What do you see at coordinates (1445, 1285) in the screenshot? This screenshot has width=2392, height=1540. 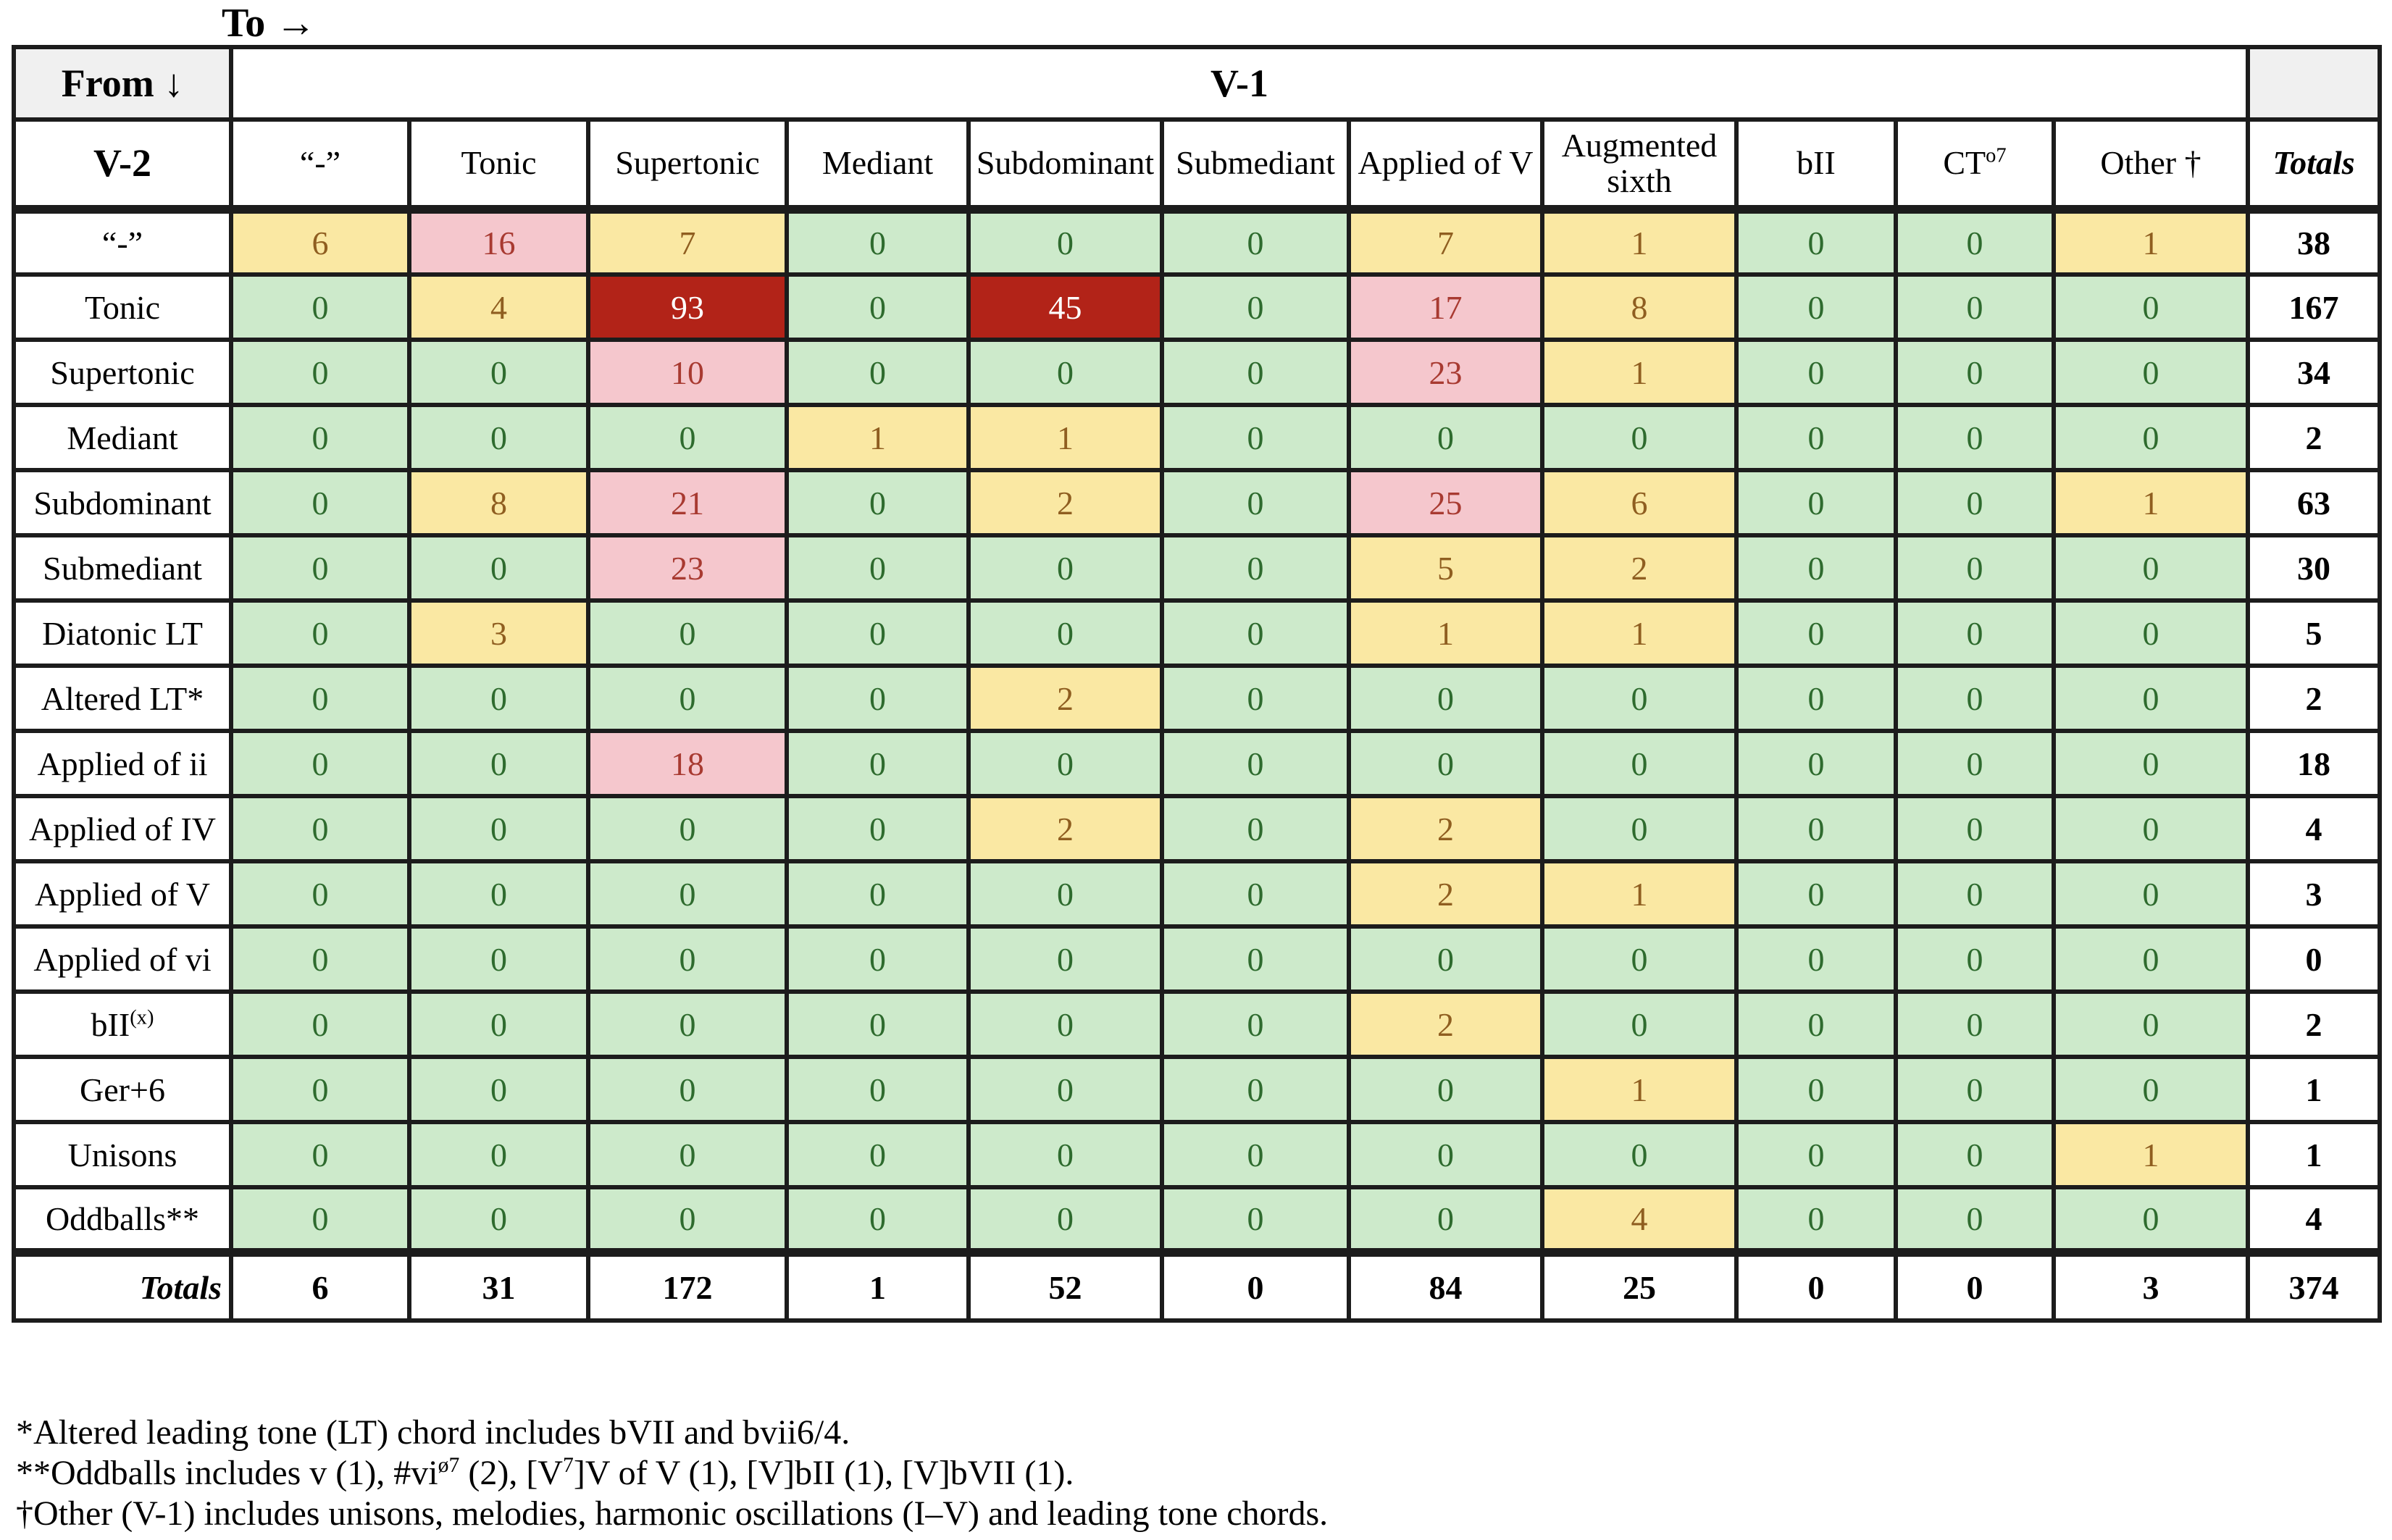 I see `column-total-c6: 84` at bounding box center [1445, 1285].